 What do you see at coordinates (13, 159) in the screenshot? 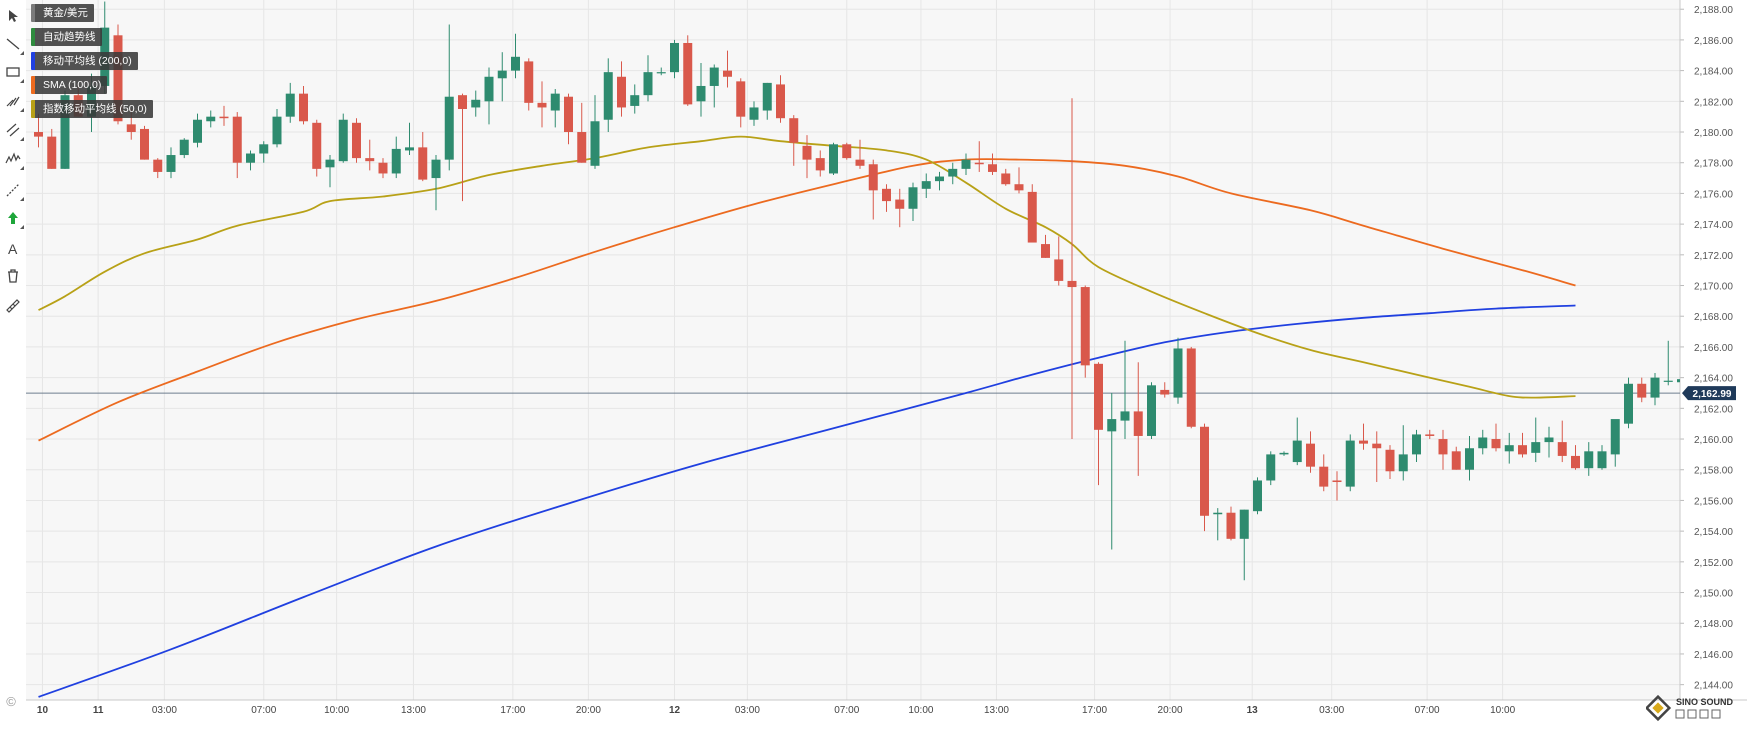
I see `pattern-tool` at bounding box center [13, 159].